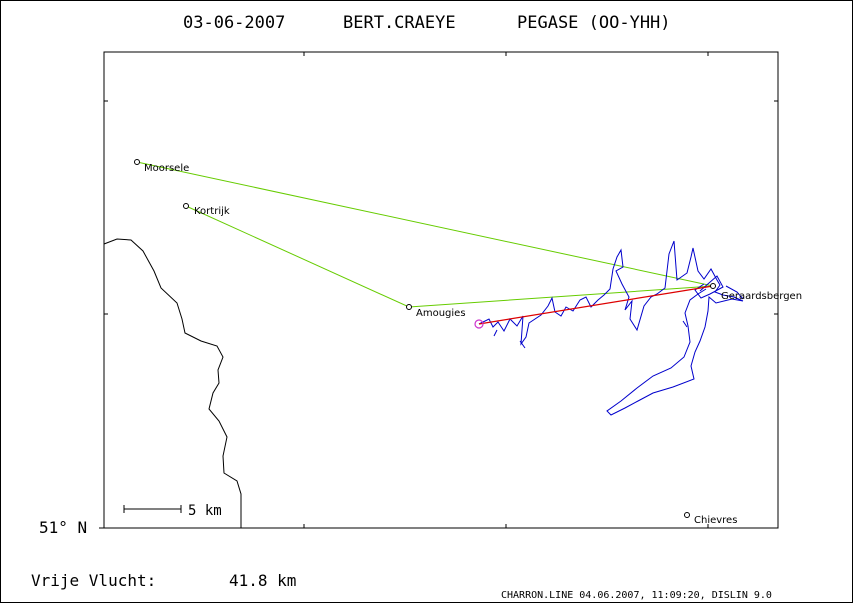  I want to click on marker-kortrijk, so click(186, 206).